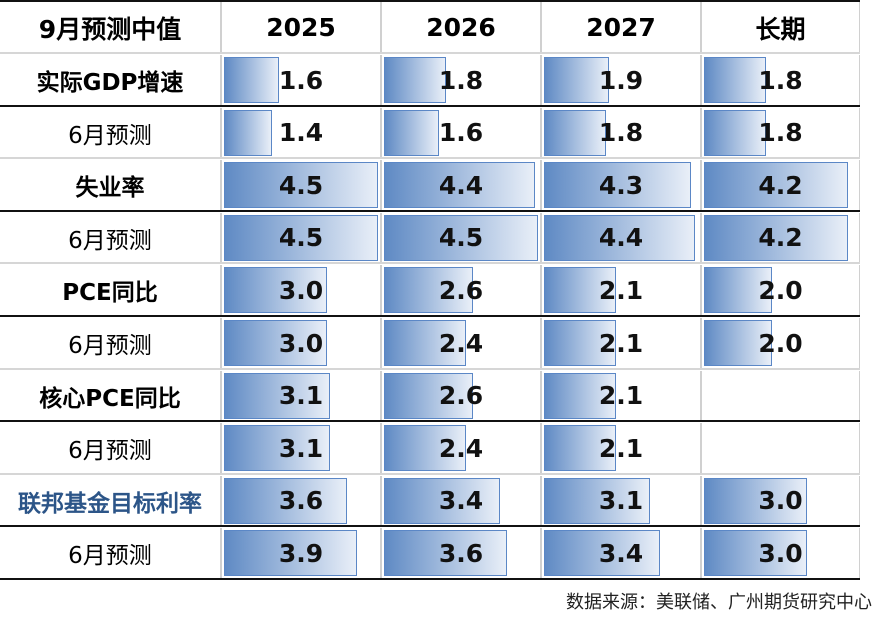  Describe the element at coordinates (302, 27) in the screenshot. I see `header-cell: 2025` at that location.